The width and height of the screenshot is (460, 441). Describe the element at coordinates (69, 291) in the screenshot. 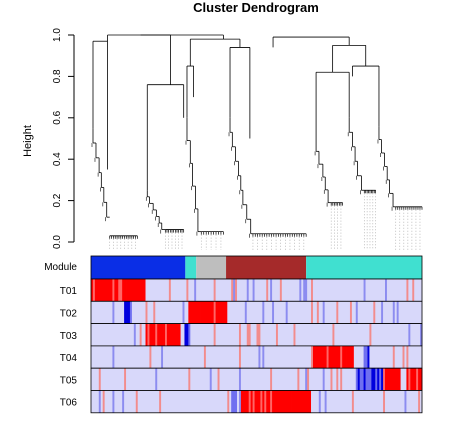

I see `trait-label: T01` at that location.